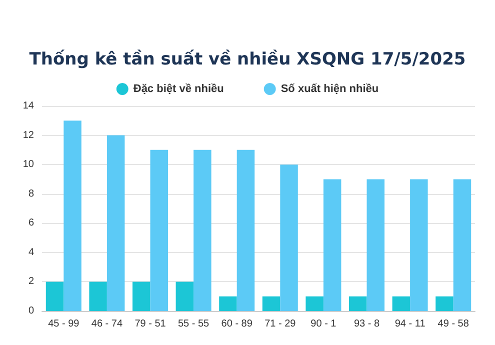 The height and width of the screenshot is (345, 495). I want to click on y-tick-label: 4, so click(31, 252).